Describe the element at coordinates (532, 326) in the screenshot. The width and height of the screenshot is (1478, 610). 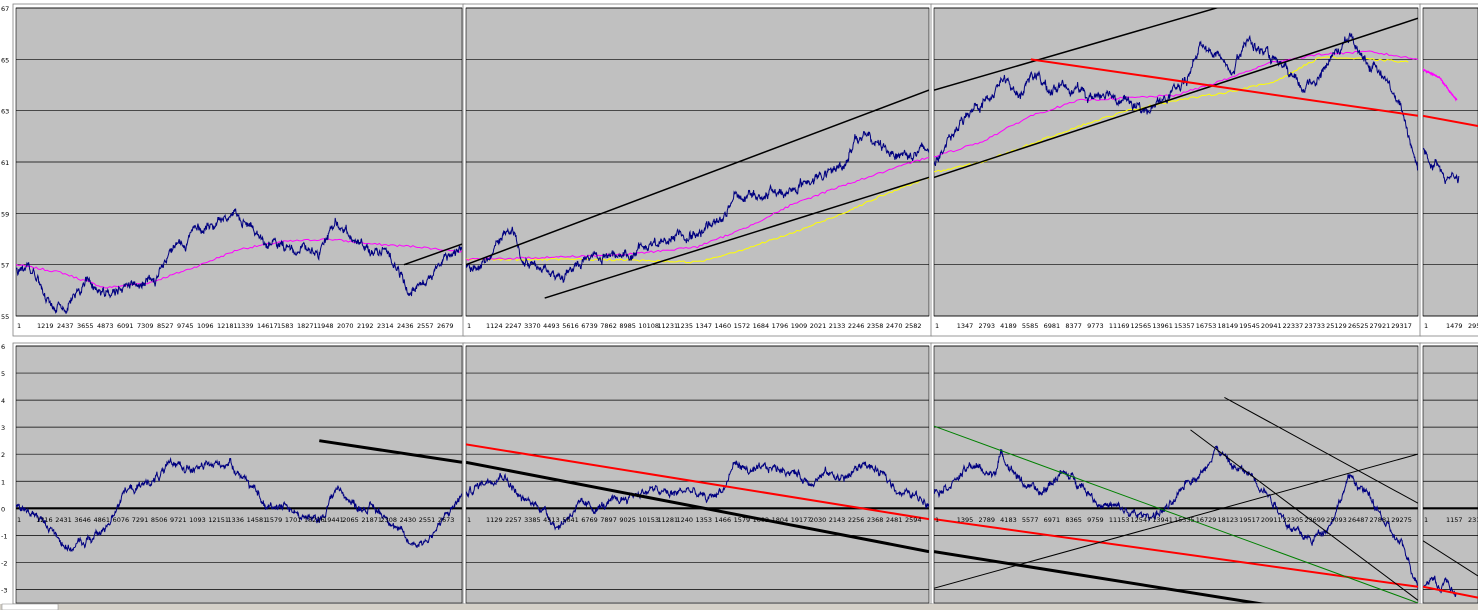
I see `x-tick-label: 3370` at that location.